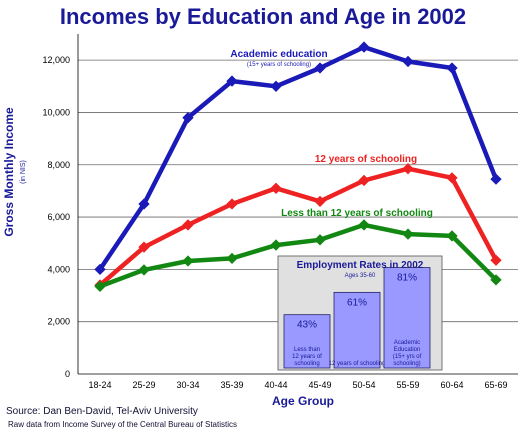  What do you see at coordinates (407, 385) in the screenshot?
I see `x-tick-label: 55-59` at bounding box center [407, 385].